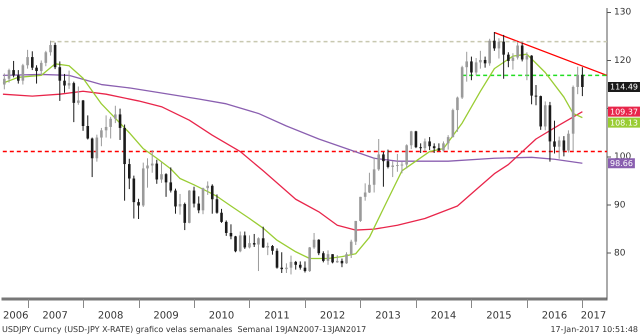  Describe the element at coordinates (111, 316) in the screenshot. I see `x-tick-label: 2008` at that location.